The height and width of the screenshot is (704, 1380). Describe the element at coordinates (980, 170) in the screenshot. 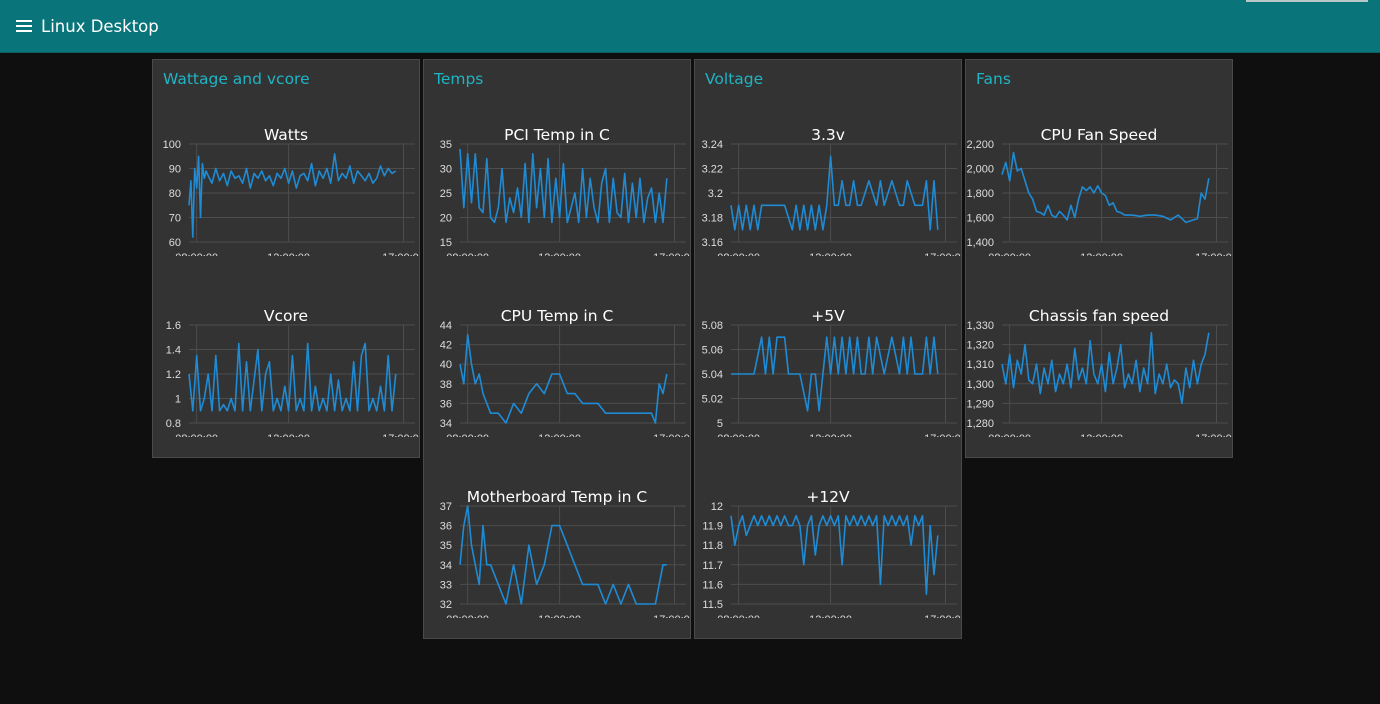

I see `y-tick-label: 2,000` at that location.